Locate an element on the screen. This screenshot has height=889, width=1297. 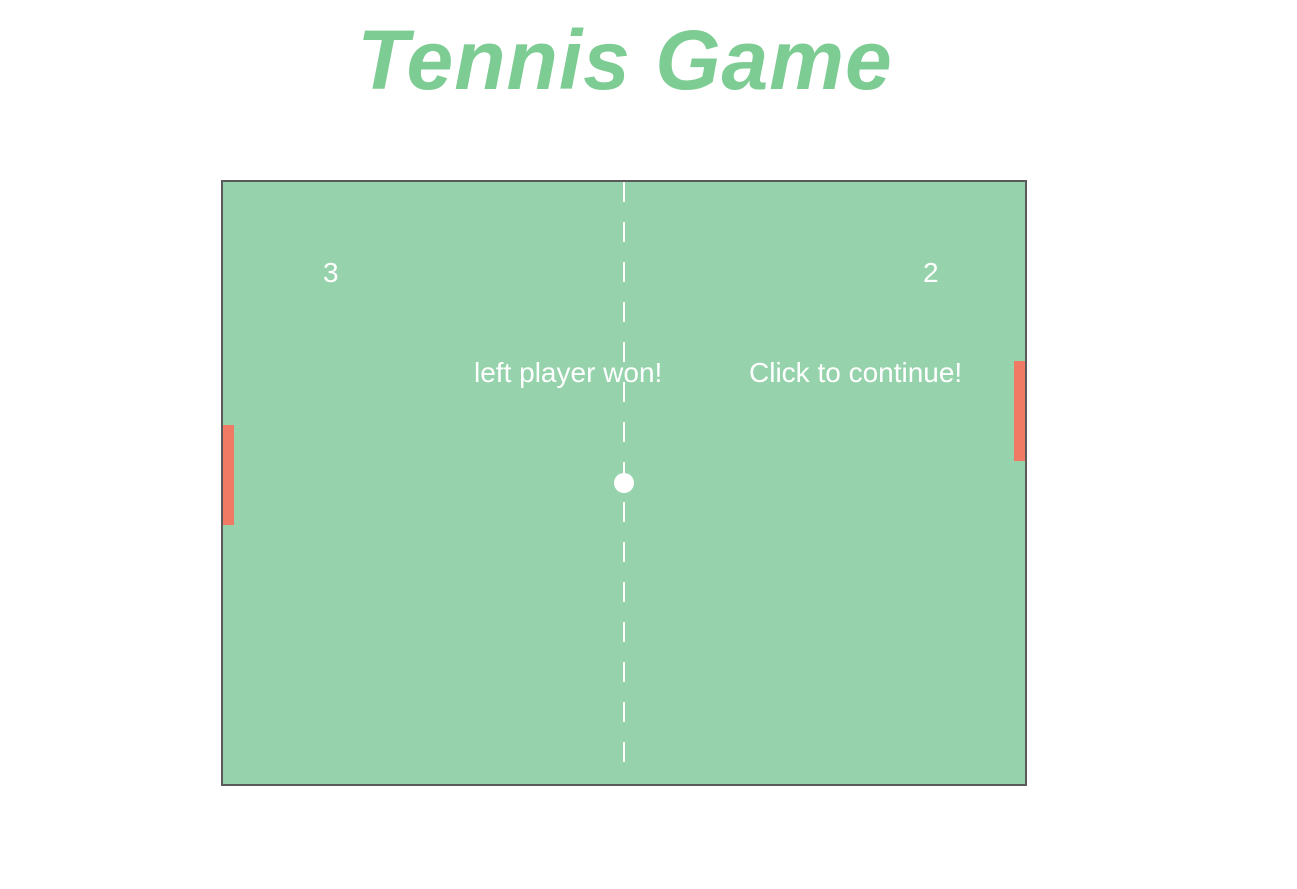
left-player-score: 3 is located at coordinates (331, 272).